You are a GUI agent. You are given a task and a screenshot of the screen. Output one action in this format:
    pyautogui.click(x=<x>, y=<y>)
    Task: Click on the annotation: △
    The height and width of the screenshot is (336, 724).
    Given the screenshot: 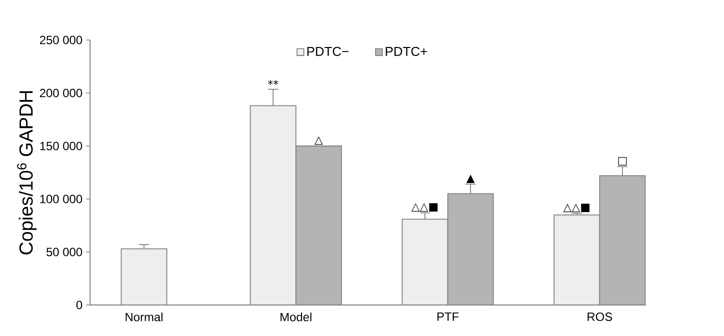 What is the action you would take?
    pyautogui.click(x=318, y=140)
    